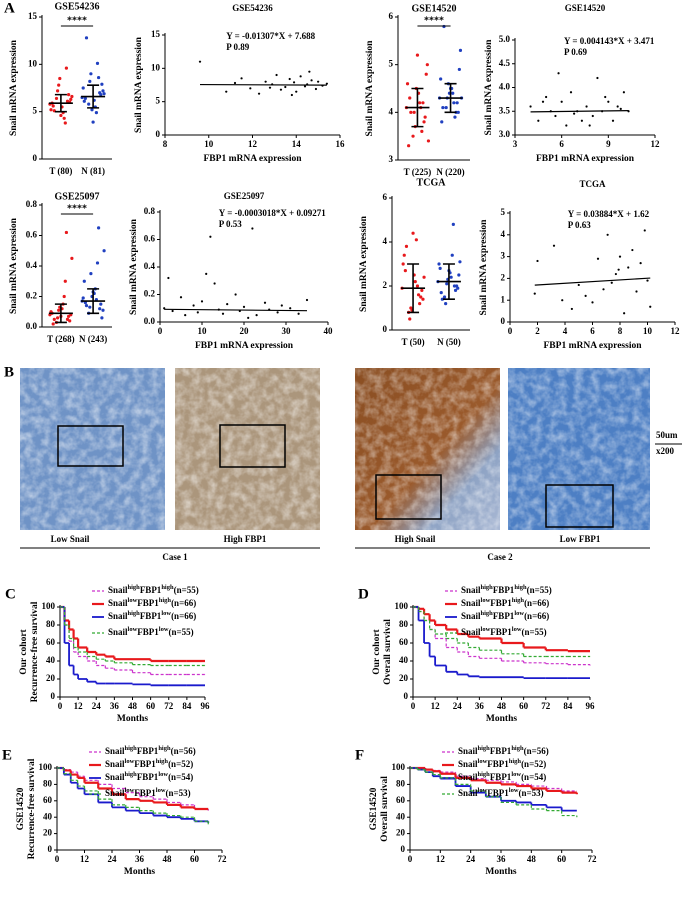 The width and height of the screenshot is (685, 921). I want to click on chart-title: GSE14520, so click(585, 8).